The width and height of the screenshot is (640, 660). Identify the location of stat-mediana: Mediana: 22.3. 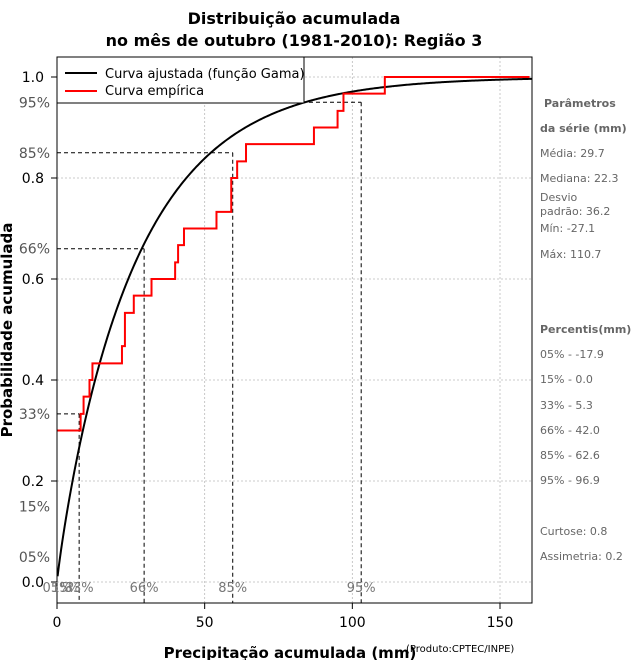
(579, 178).